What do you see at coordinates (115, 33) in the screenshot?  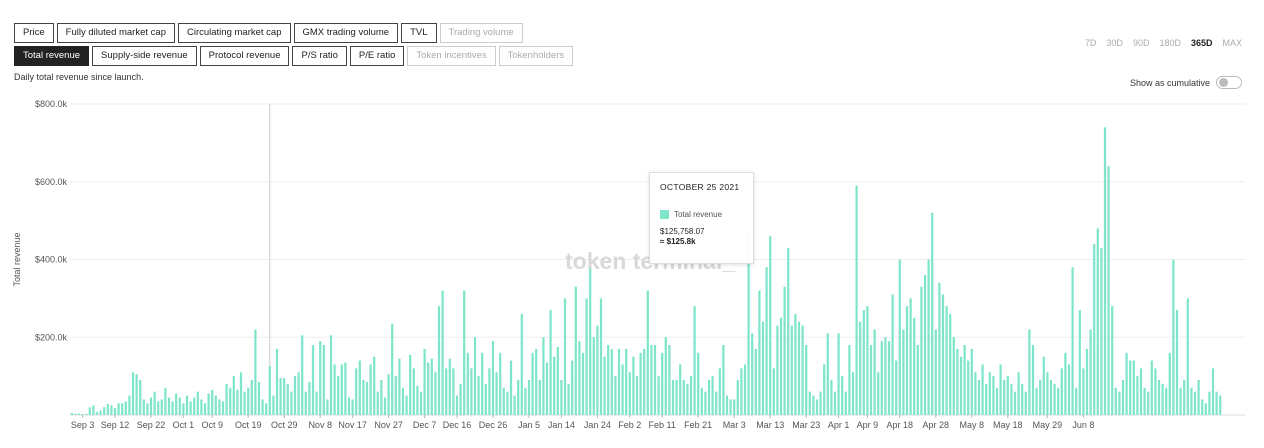 I see `metric-button-fully-diluted-market-cap: Fully diluted market cap` at bounding box center [115, 33].